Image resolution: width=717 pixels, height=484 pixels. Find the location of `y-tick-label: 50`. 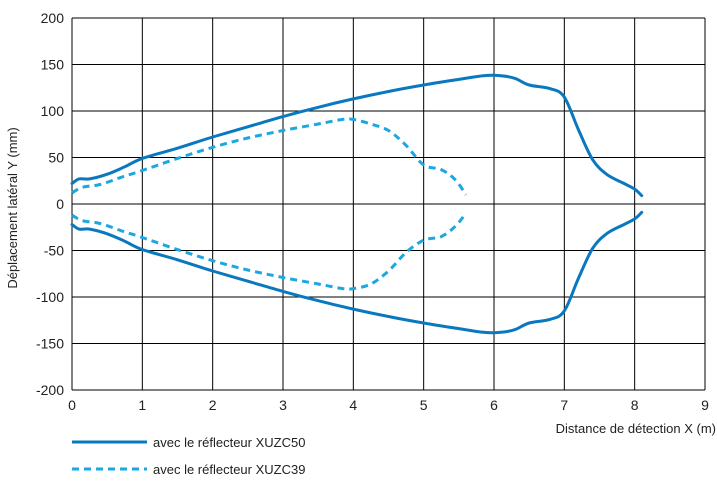

y-tick-label: 50 is located at coordinates (56, 158).